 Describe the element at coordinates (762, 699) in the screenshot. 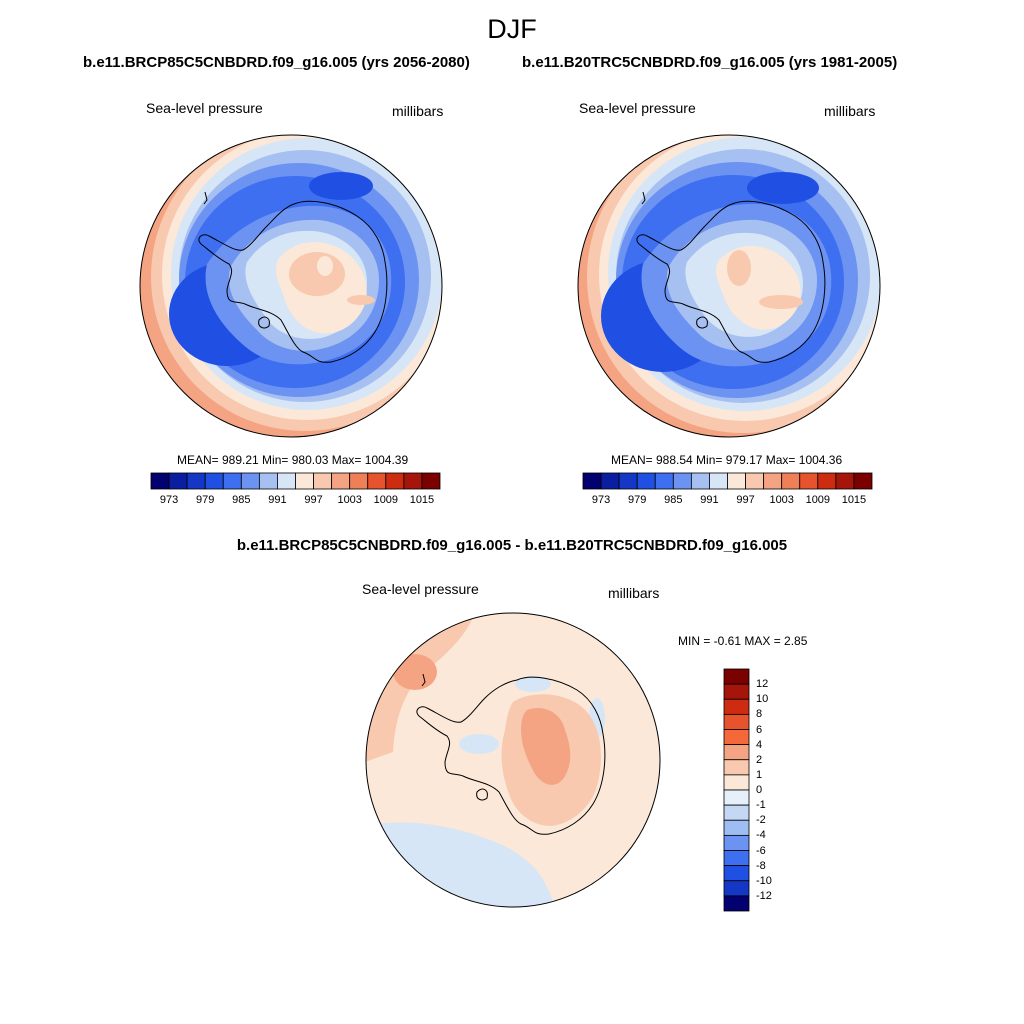

I see `colorbar-tick-label: 10` at that location.